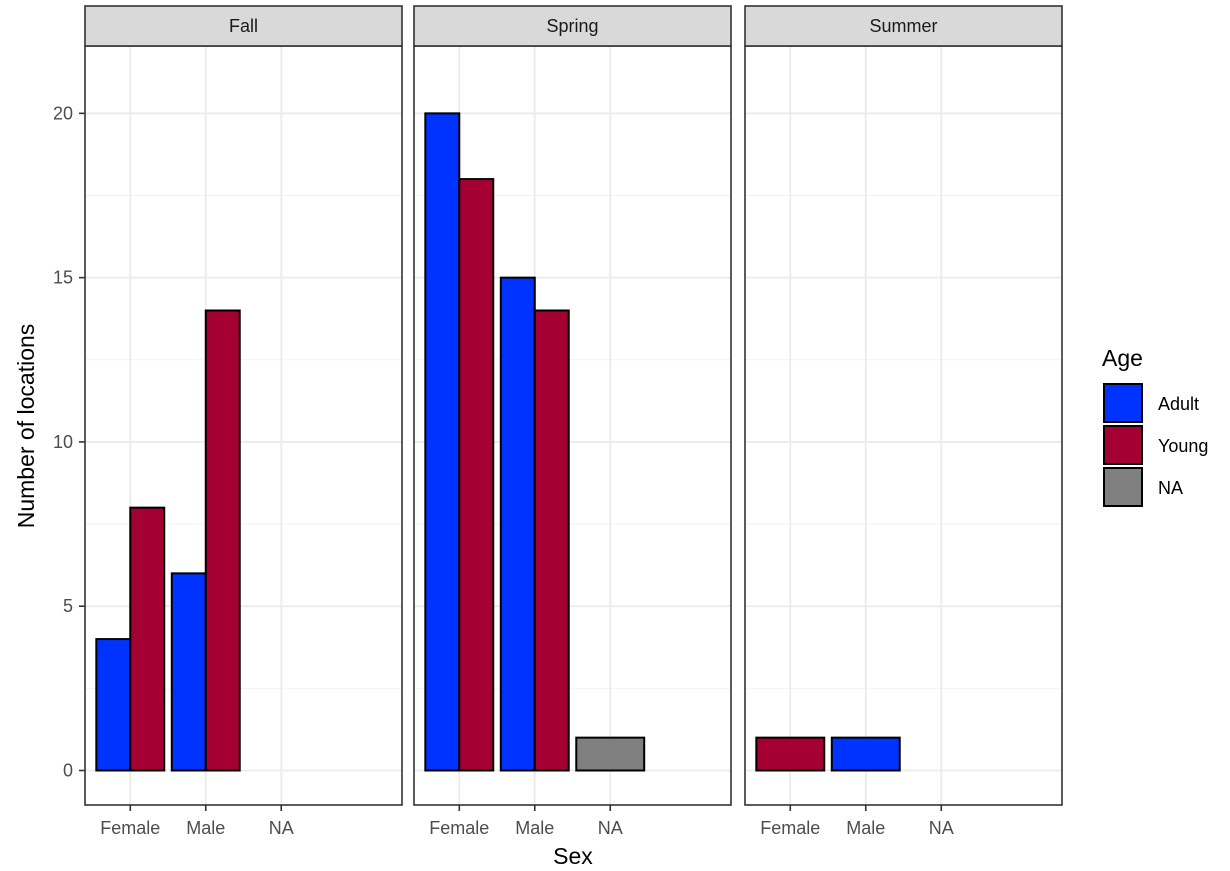 The width and height of the screenshot is (1230, 871). What do you see at coordinates (1123, 487) in the screenshot?
I see `legend-swatch-na` at bounding box center [1123, 487].